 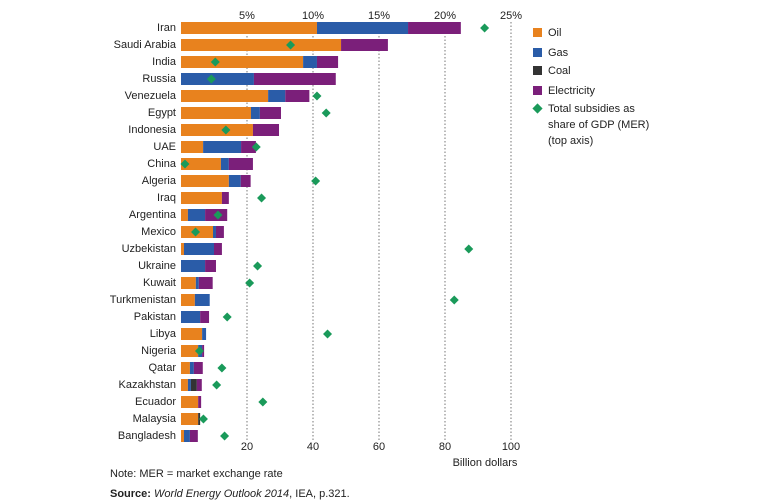 What do you see at coordinates (445, 447) in the screenshot?
I see `x-tick-label: 80` at bounding box center [445, 447].